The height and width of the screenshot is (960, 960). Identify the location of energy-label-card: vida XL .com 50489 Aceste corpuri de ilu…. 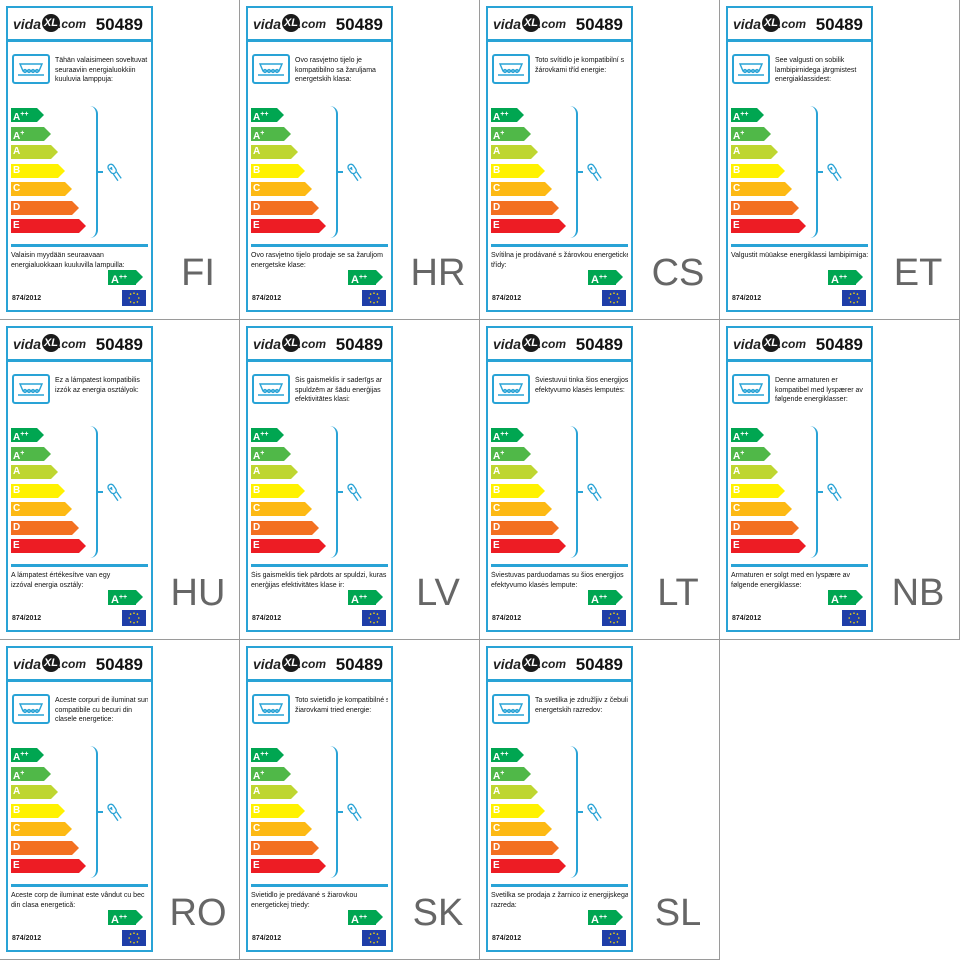
(79, 799).